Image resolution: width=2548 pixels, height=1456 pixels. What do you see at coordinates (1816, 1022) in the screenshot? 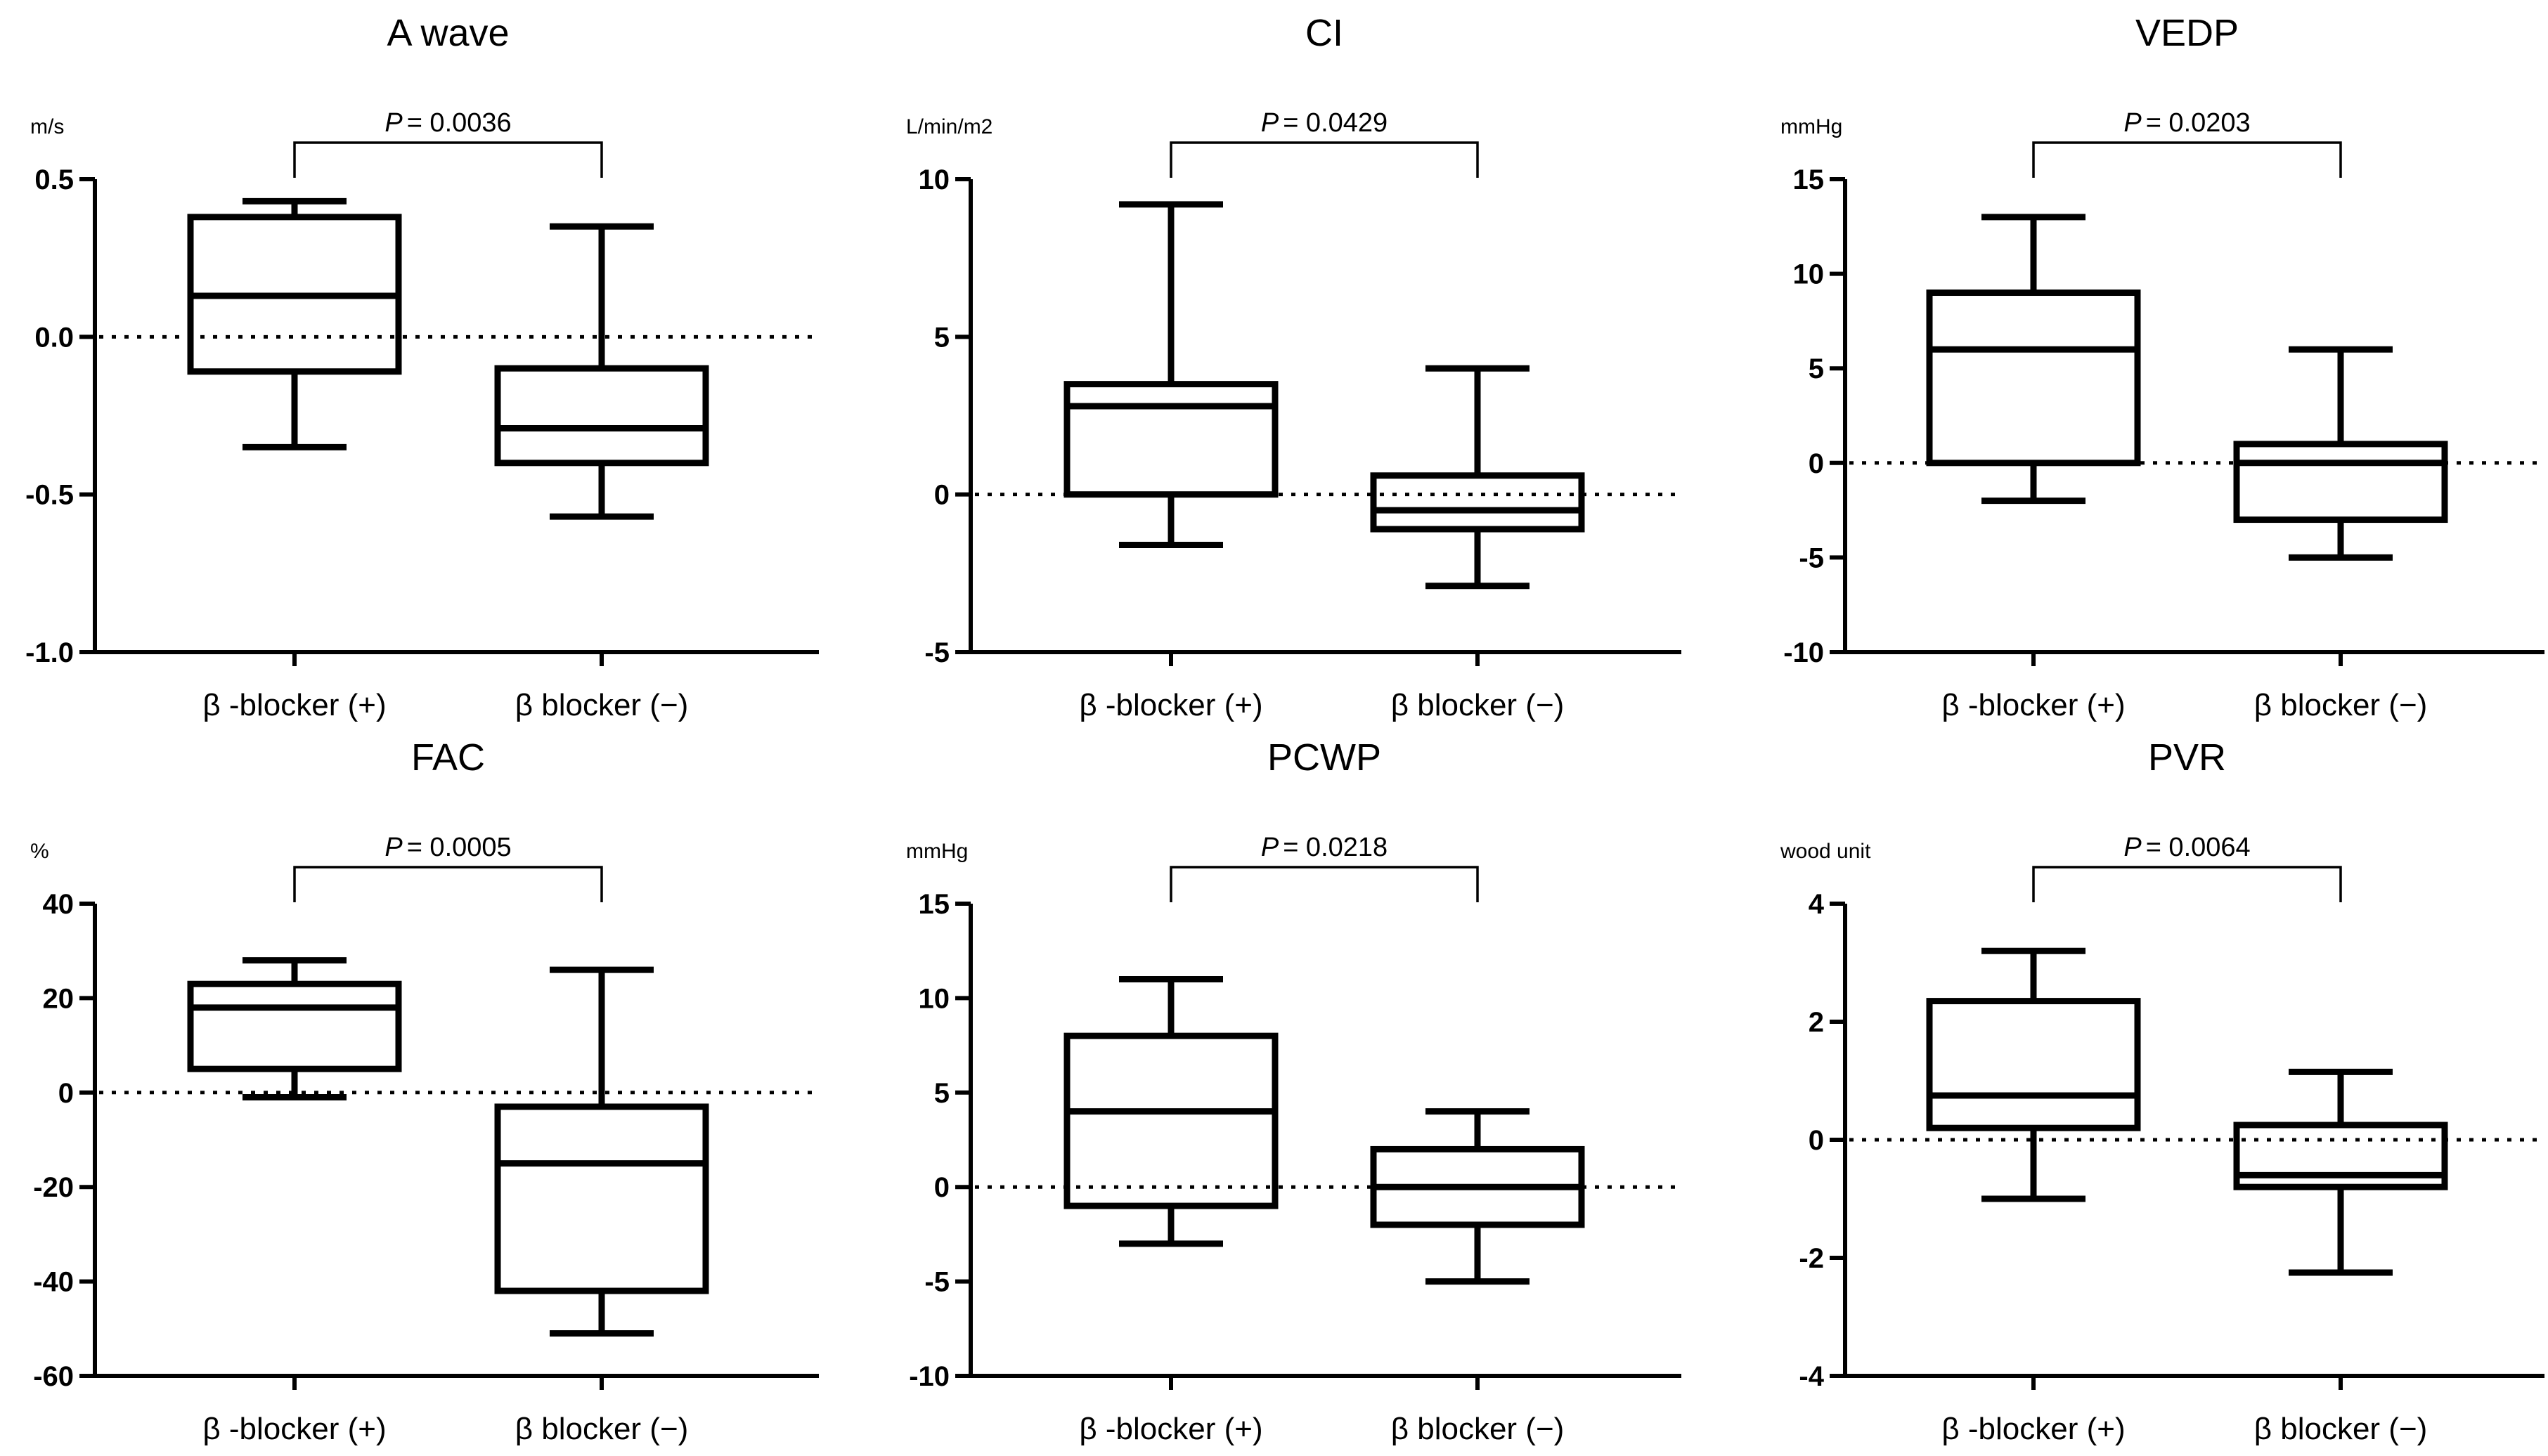
I see `chart-6-y-tick-label: 2` at bounding box center [1816, 1022].